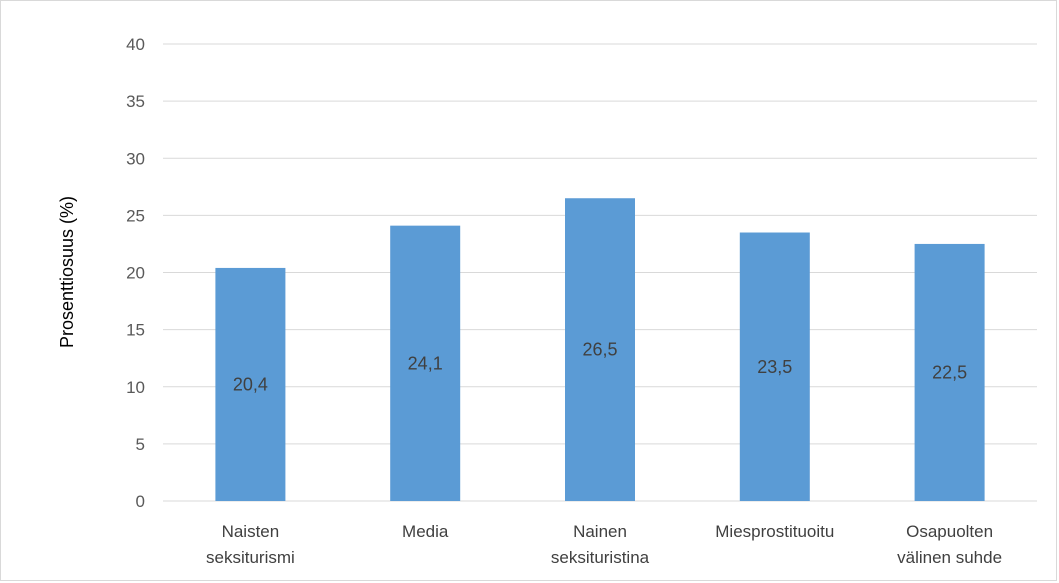  I want to click on y-tick-label: 10, so click(135, 387).